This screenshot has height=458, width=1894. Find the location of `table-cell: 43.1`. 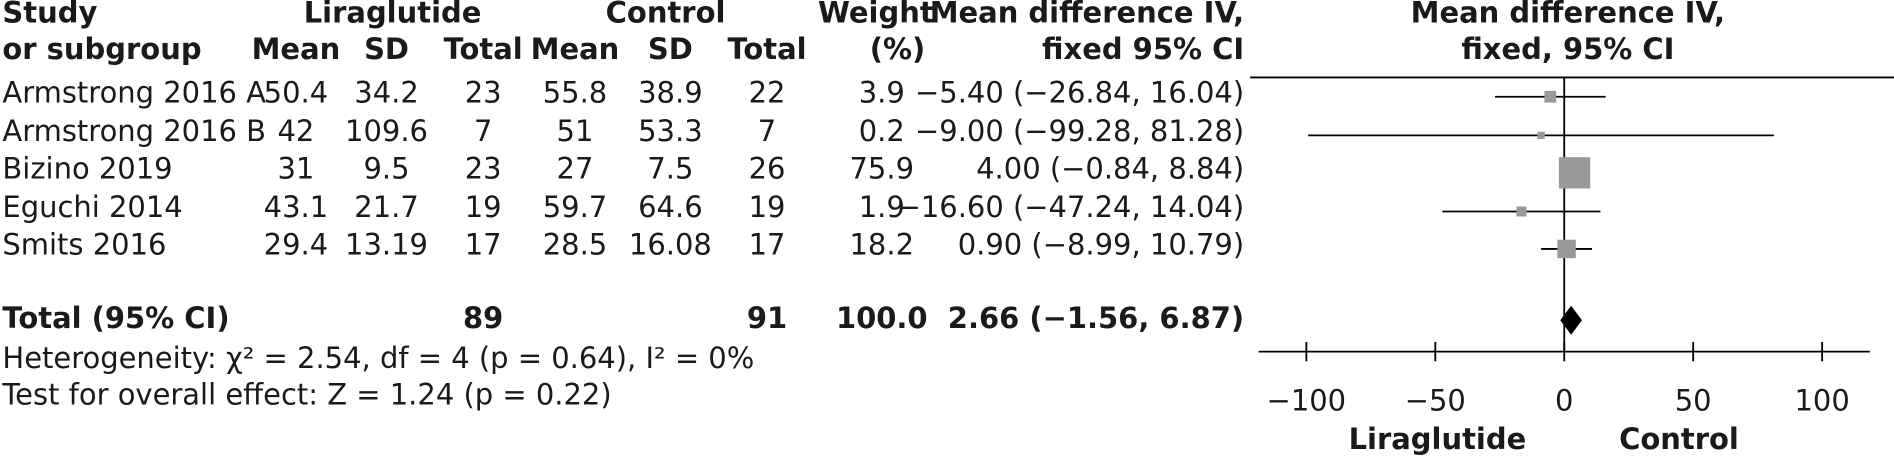

table-cell: 43.1 is located at coordinates (296, 207).